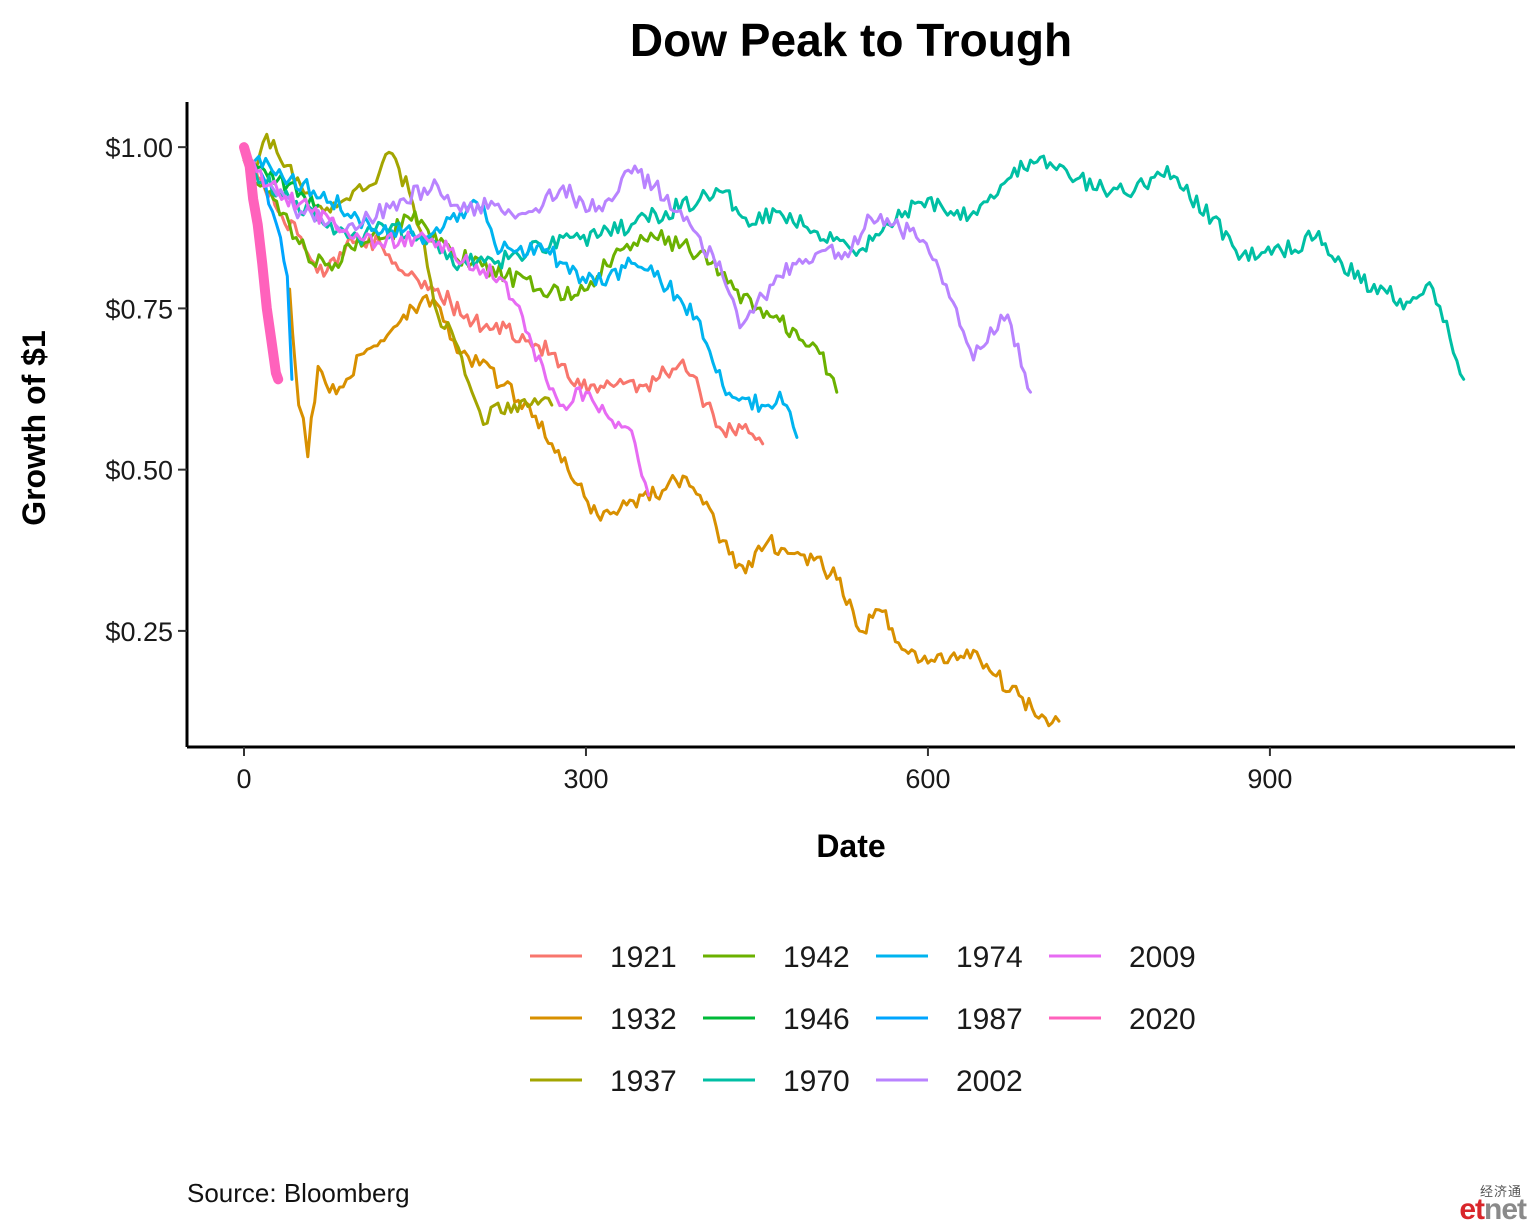 The height and width of the screenshot is (1229, 1536). Describe the element at coordinates (398, 279) in the screenshot. I see `series-line-1937` at that location.